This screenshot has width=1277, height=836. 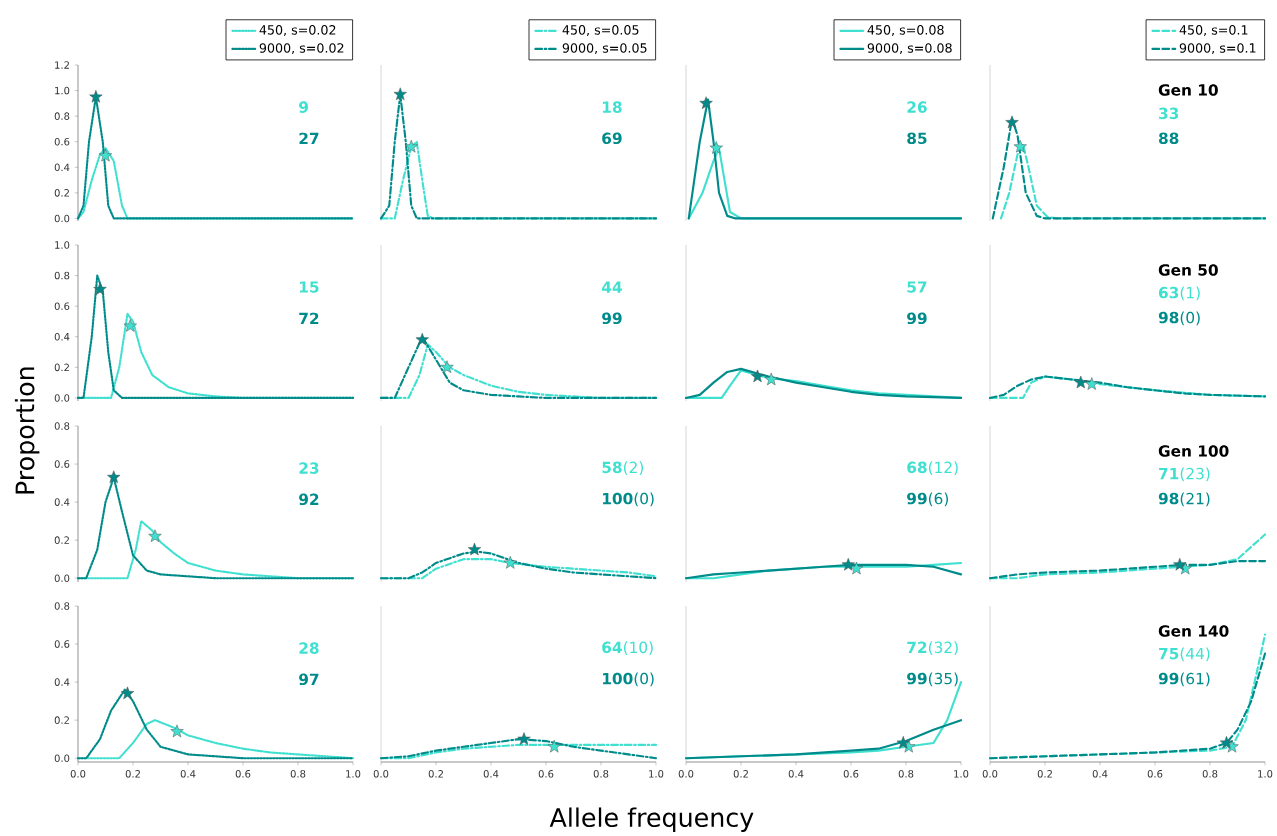 I want to click on annotation: 98(21), so click(x=1184, y=499).